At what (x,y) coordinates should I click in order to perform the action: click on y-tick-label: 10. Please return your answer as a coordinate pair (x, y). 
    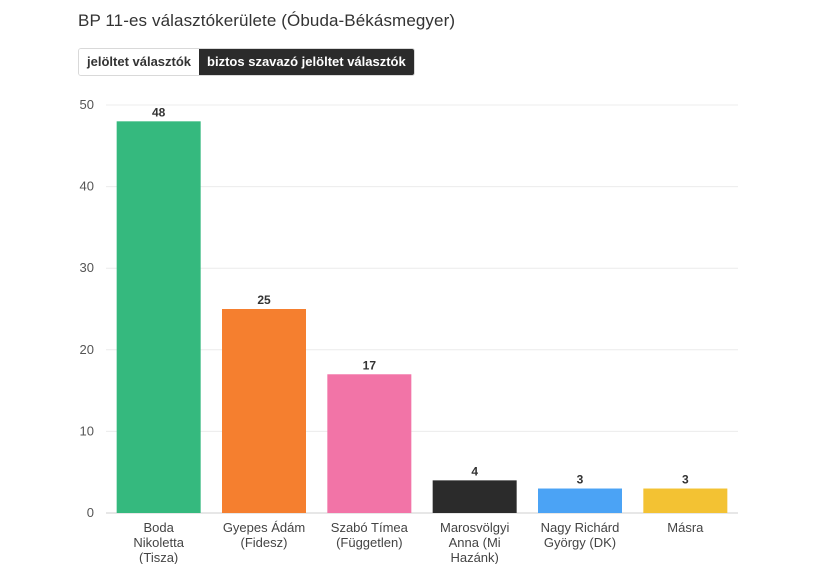
    Looking at the image, I should click on (87, 430).